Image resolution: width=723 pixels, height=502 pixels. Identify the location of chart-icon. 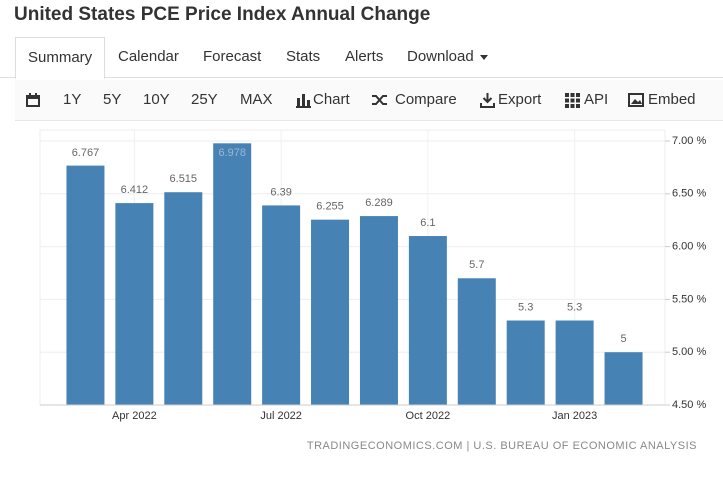
(303, 101).